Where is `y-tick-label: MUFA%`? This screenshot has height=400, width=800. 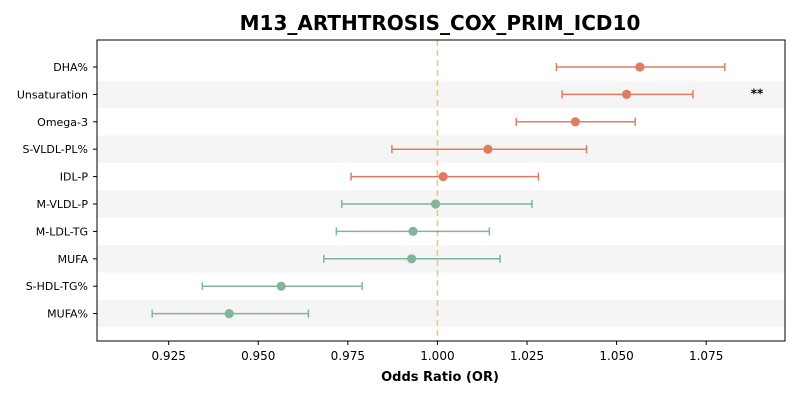
y-tick-label: MUFA% is located at coordinates (67, 314).